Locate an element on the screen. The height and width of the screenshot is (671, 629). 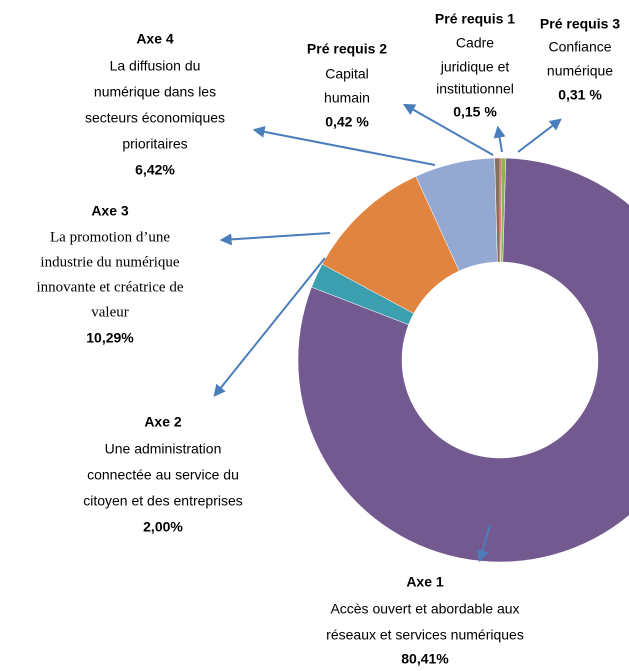
segment-description: numérique is located at coordinates (580, 71).